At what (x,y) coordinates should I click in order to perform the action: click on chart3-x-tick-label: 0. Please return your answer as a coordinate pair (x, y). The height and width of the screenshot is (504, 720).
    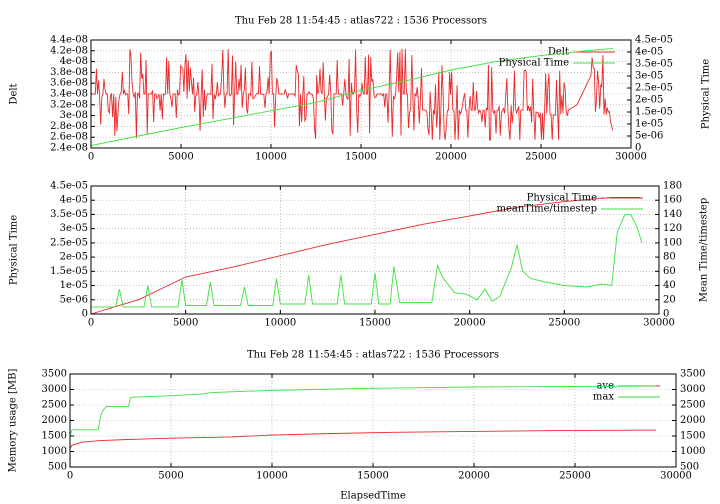
    Looking at the image, I should click on (70, 476).